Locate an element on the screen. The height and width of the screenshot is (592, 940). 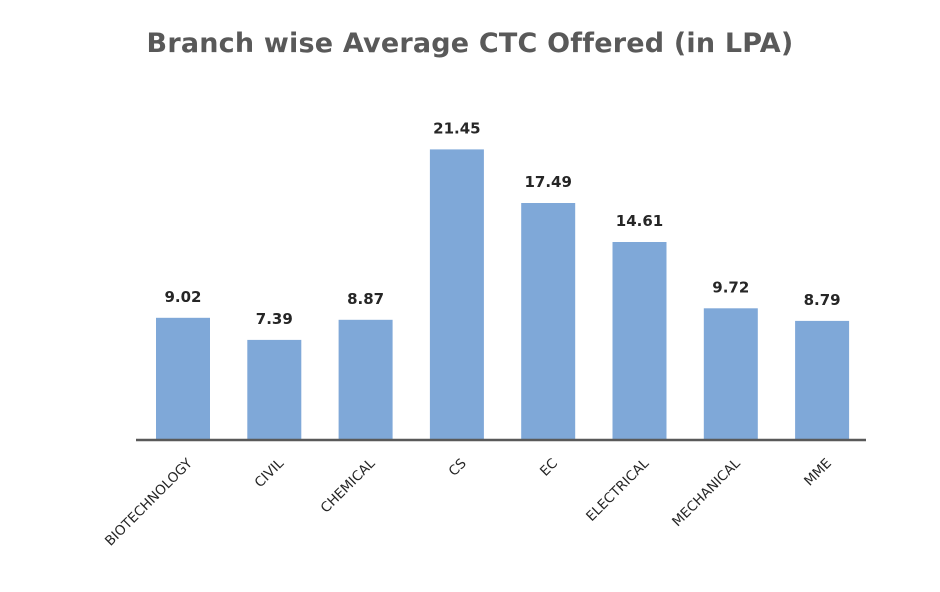
value-label-mme: 8.79 is located at coordinates (822, 300).